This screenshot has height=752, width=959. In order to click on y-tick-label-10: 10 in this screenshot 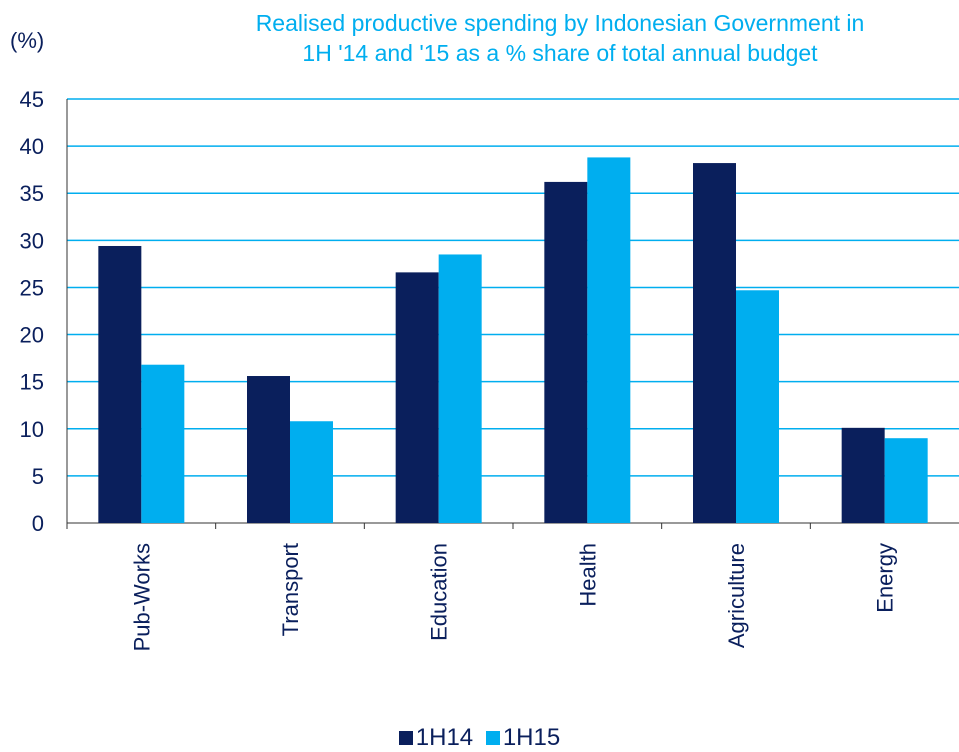, I will do `click(32, 429)`.